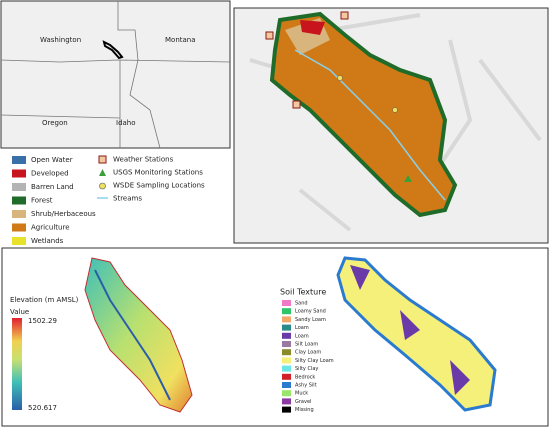  What do you see at coordinates (113, 50) in the screenshot?
I see `study-area` at bounding box center [113, 50].